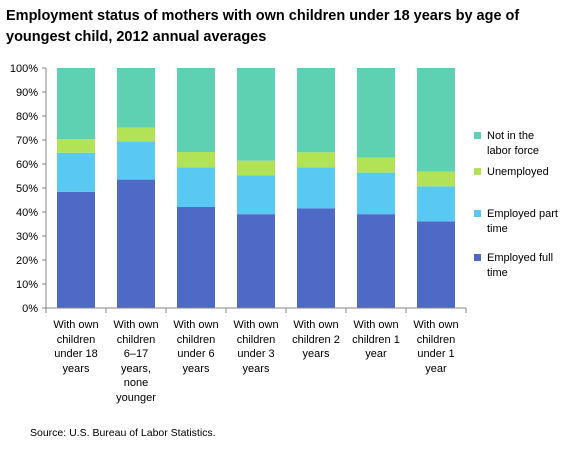 This screenshot has height=451, width=580. I want to click on y-tick-label: 90%, so click(27, 93).